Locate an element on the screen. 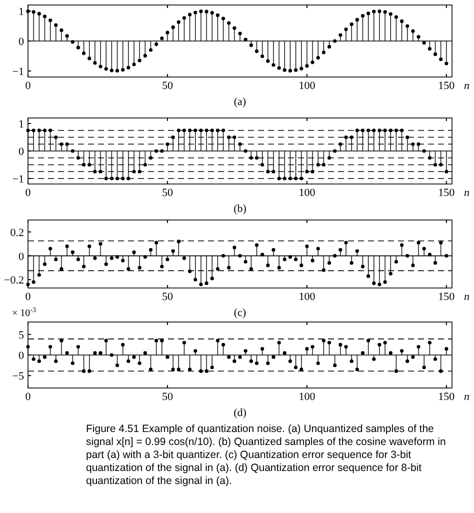  text: (b) is located at coordinates (240, 209).